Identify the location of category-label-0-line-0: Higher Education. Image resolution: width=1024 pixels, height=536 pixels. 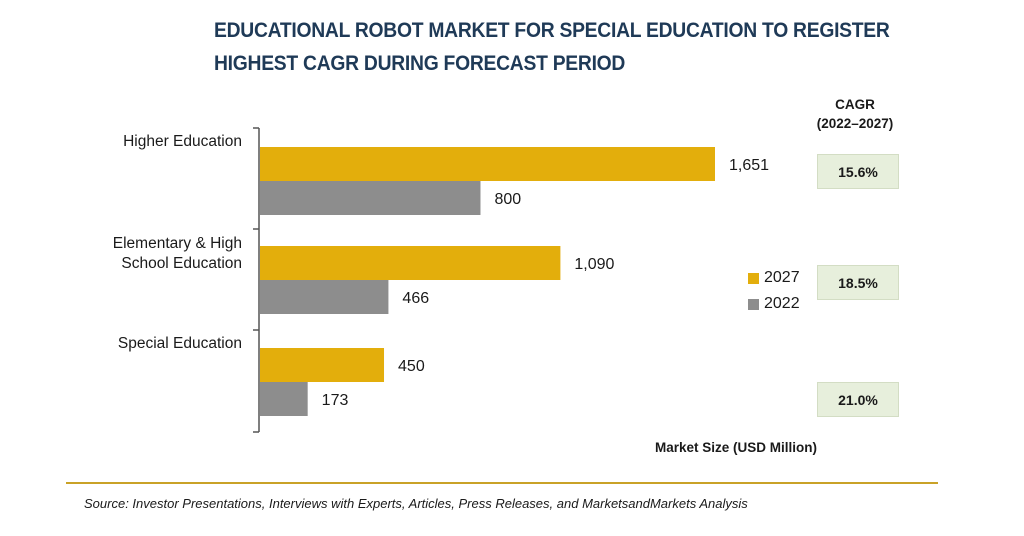
(182, 141).